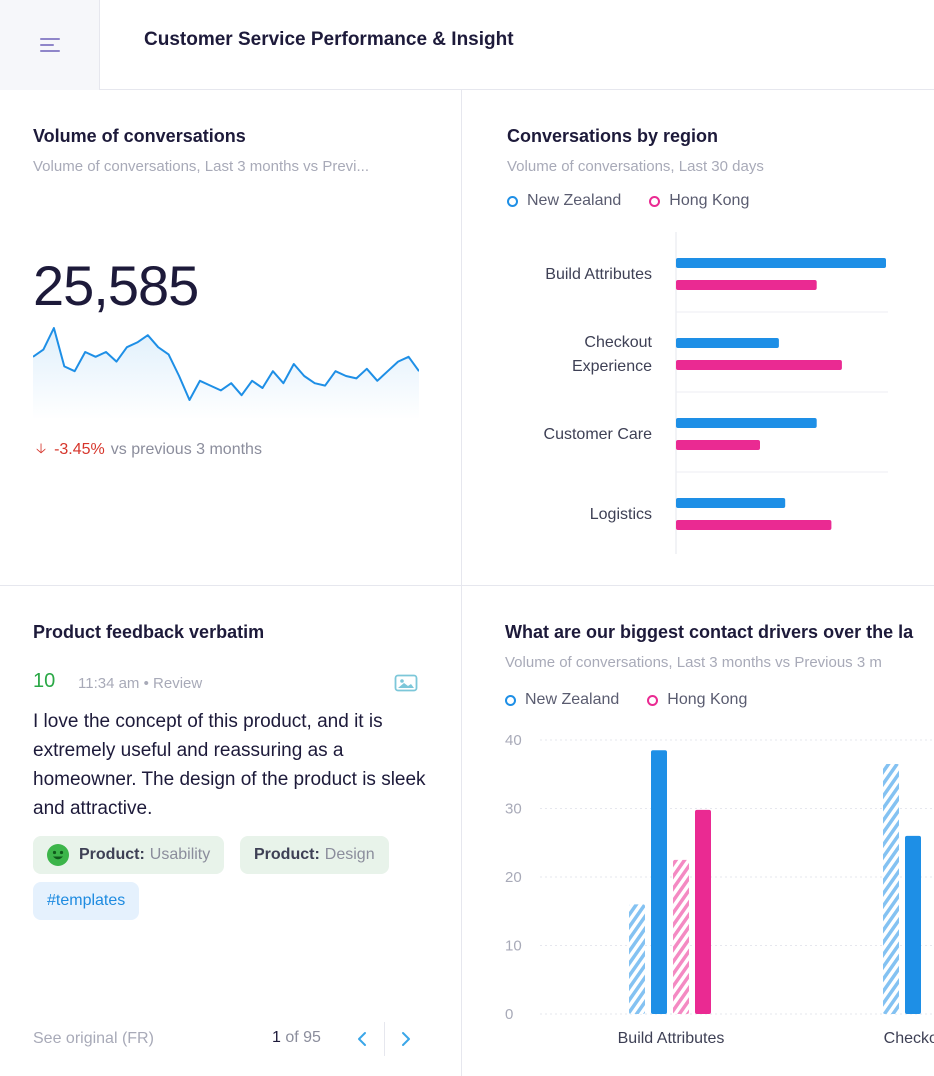 The height and width of the screenshot is (1076, 934). I want to click on feedback-source: Review, so click(178, 683).